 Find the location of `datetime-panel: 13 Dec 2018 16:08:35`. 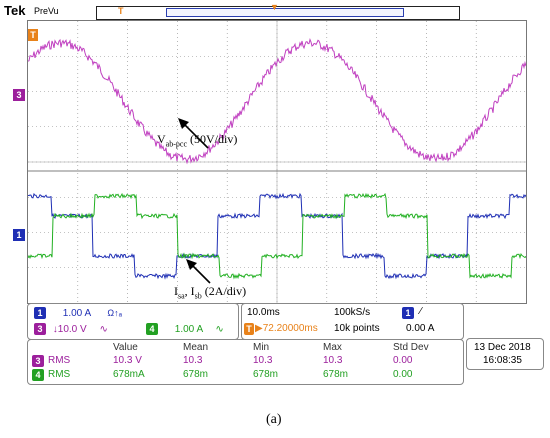

datetime-panel: 13 Dec 2018 16:08:35 is located at coordinates (505, 354).